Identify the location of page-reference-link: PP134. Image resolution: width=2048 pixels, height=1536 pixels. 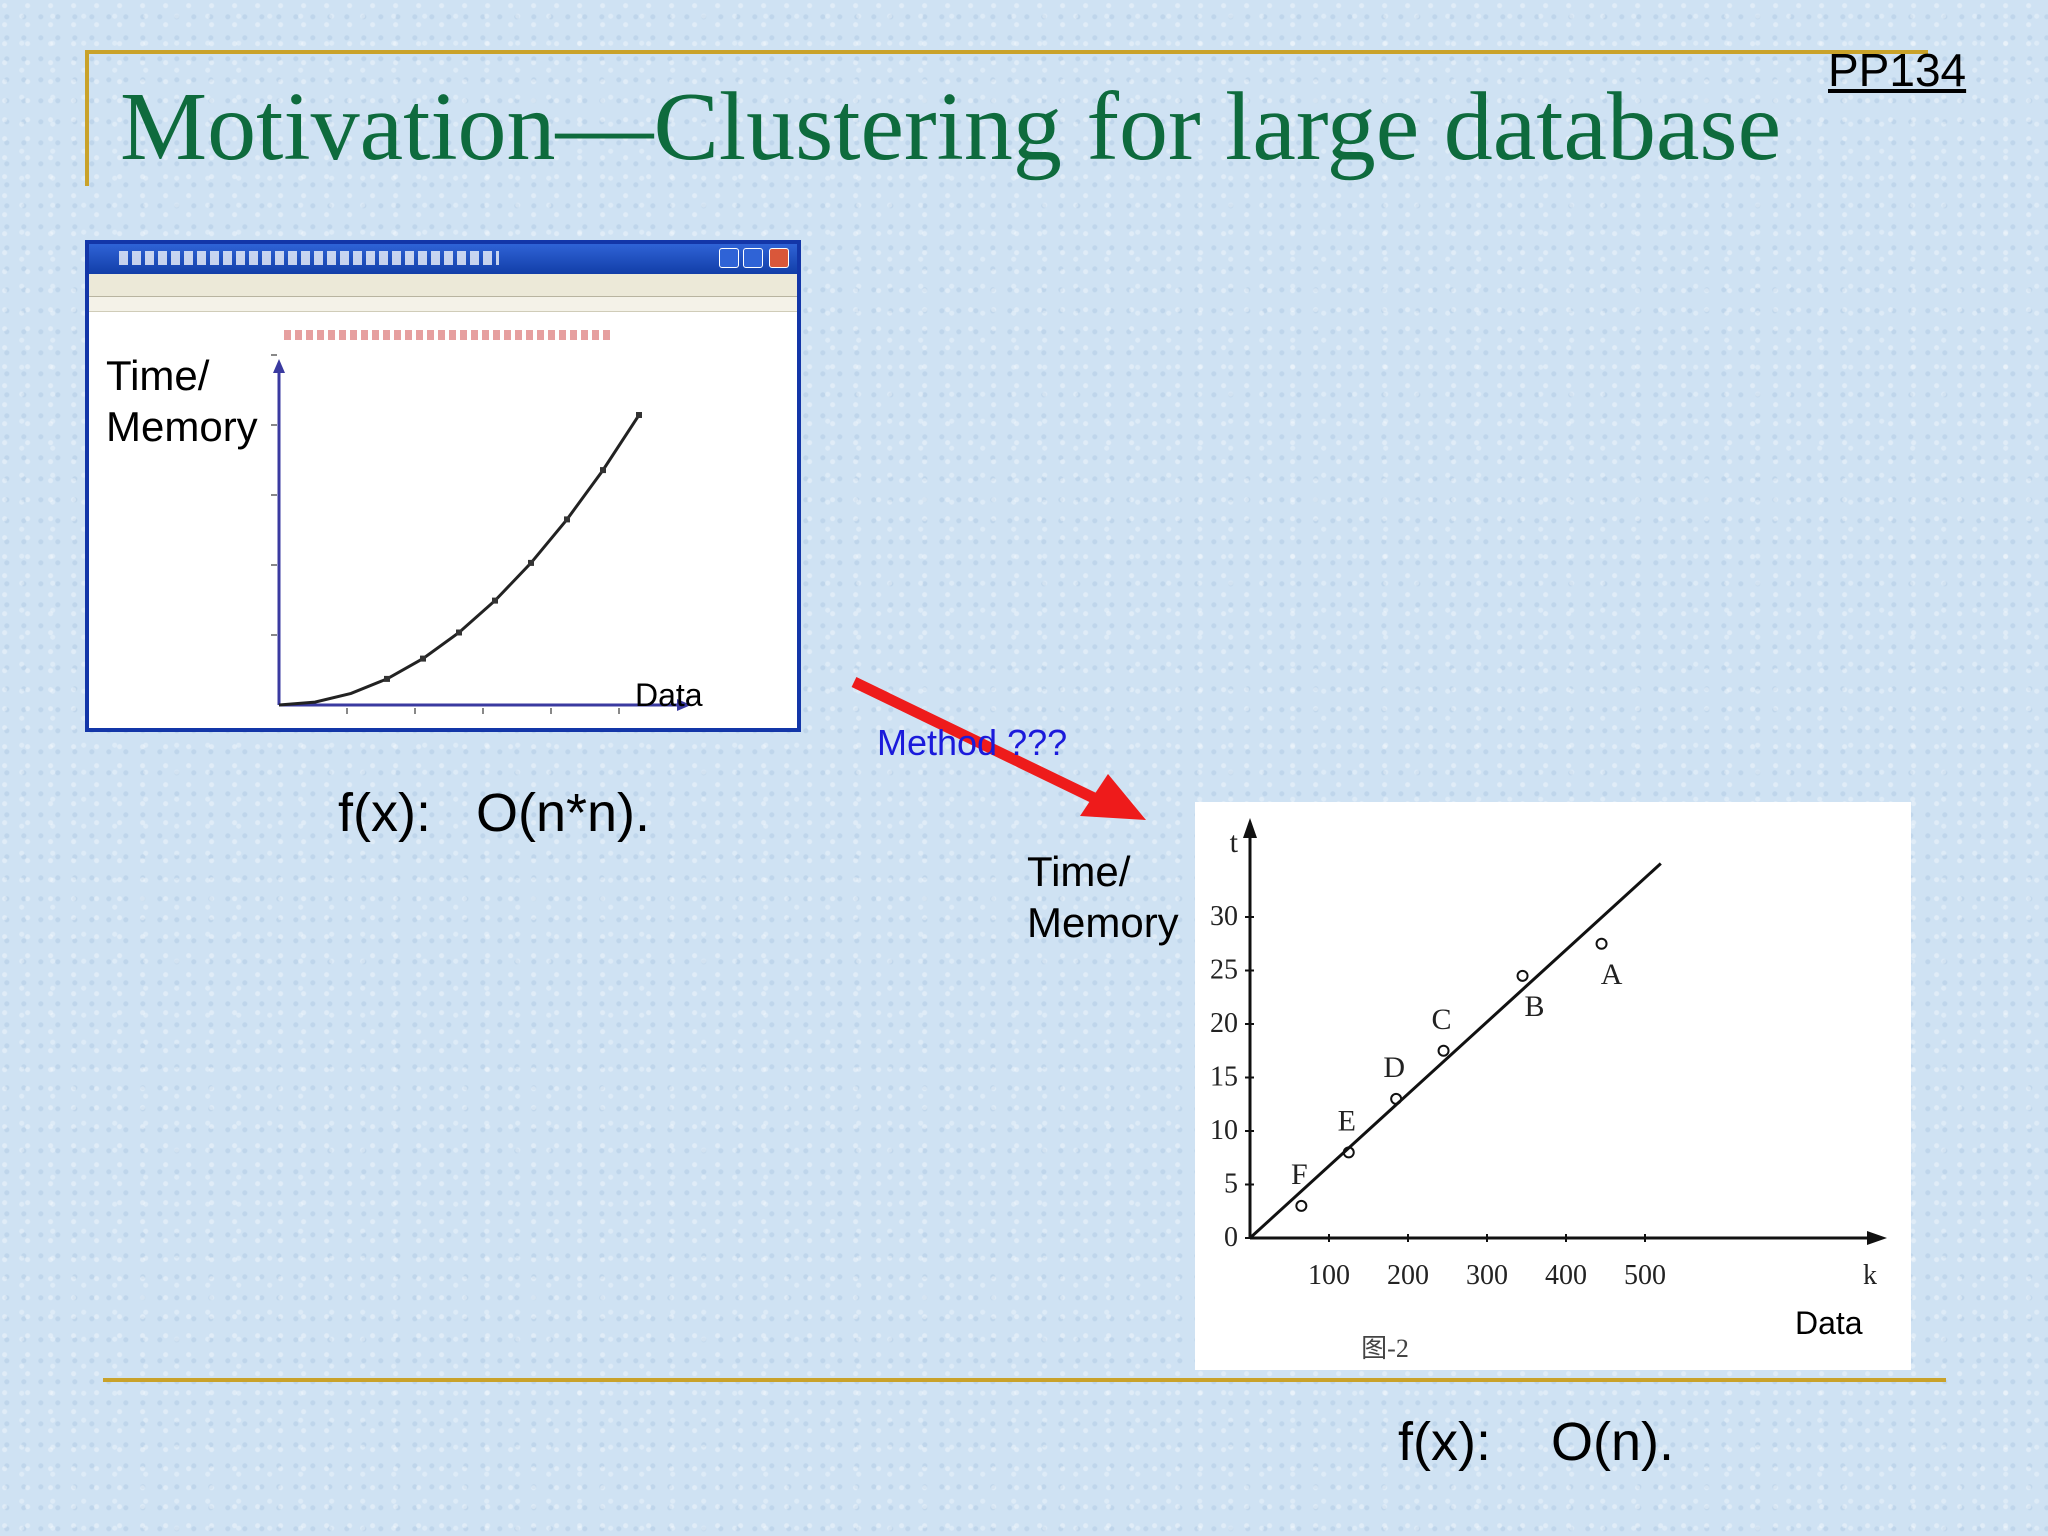
(1897, 70).